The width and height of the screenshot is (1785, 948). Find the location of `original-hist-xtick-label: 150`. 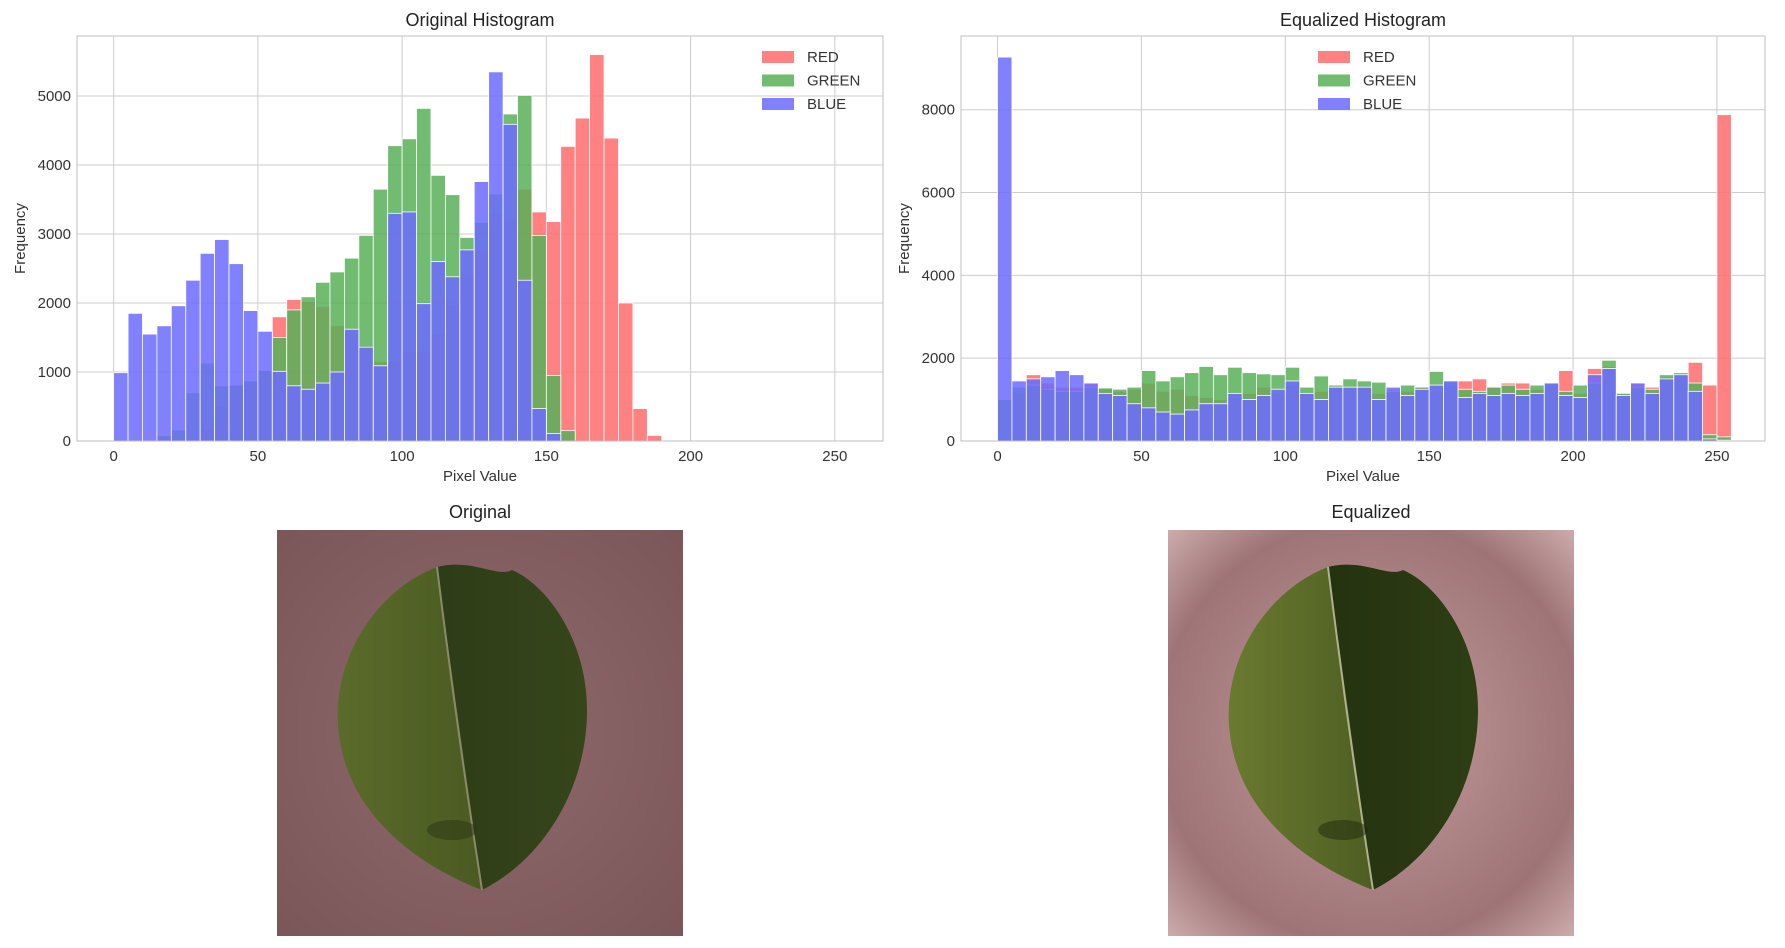

original-hist-xtick-label: 150 is located at coordinates (546, 456).